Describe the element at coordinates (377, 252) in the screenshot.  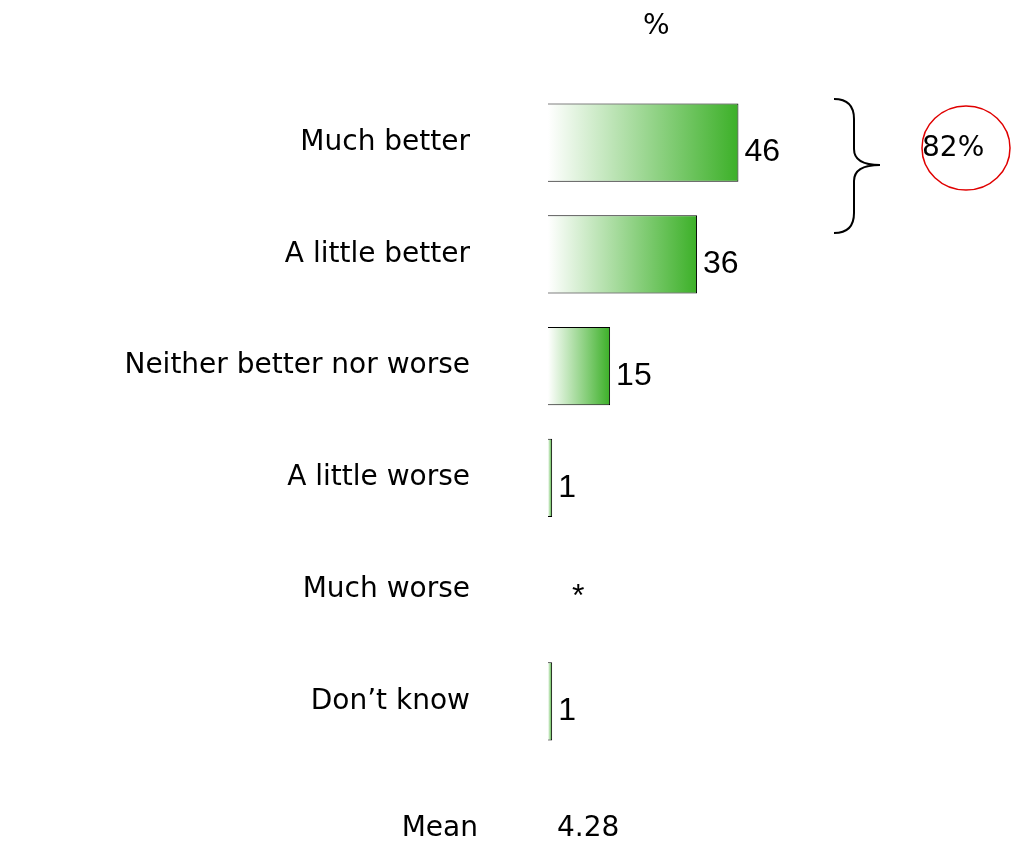
I see `y-tick-label: A little better` at that location.